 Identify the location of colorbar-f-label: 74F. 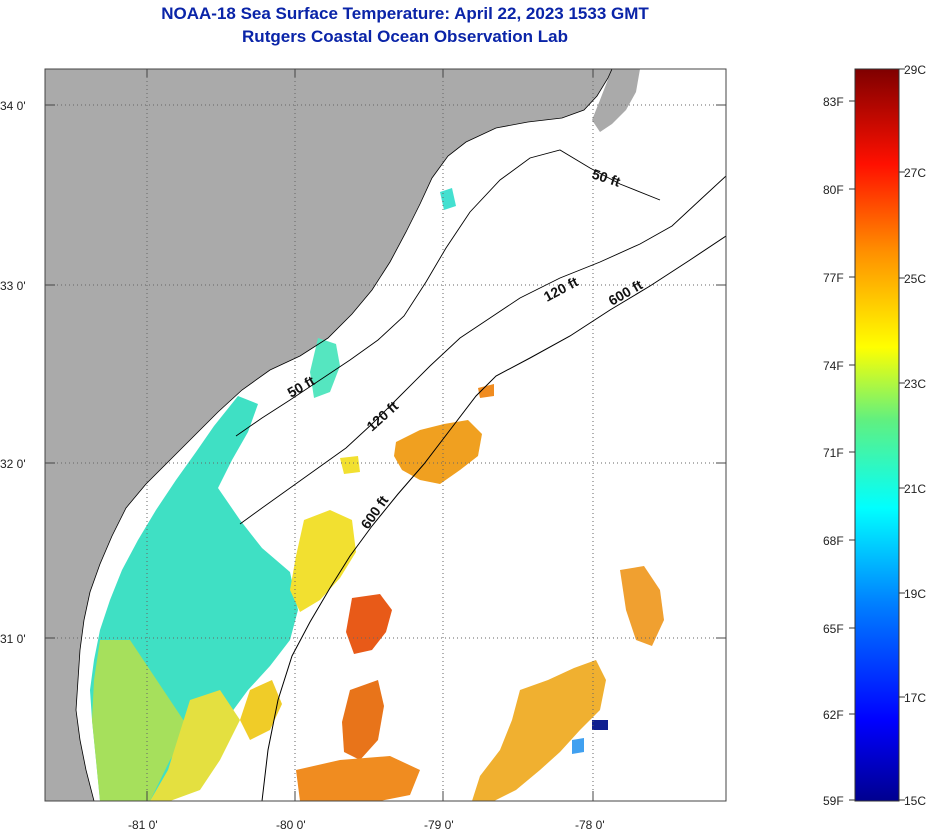
(833, 366).